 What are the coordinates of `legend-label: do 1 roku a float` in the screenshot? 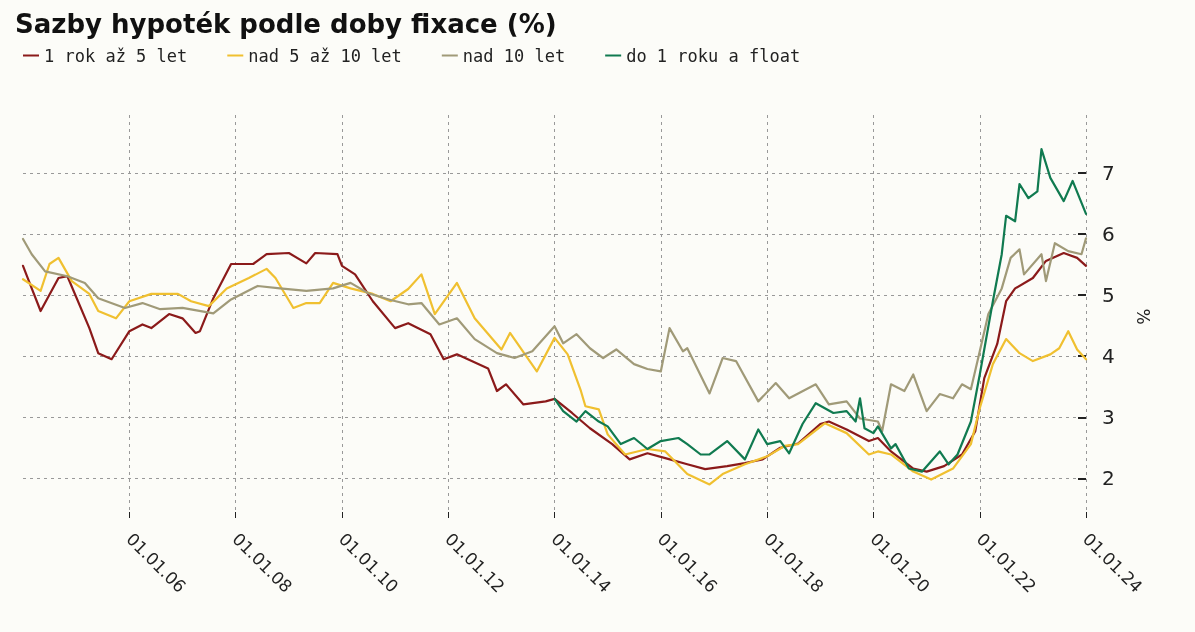 It's located at (713, 55).